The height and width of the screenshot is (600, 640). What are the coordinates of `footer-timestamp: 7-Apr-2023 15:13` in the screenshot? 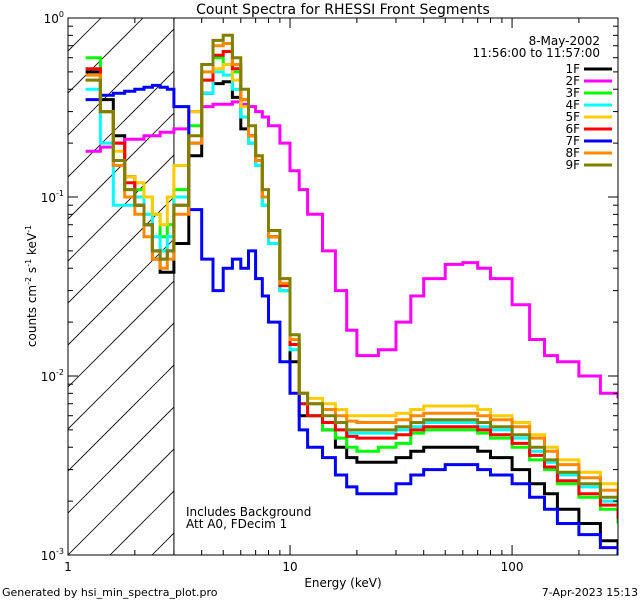 It's located at (590, 592).